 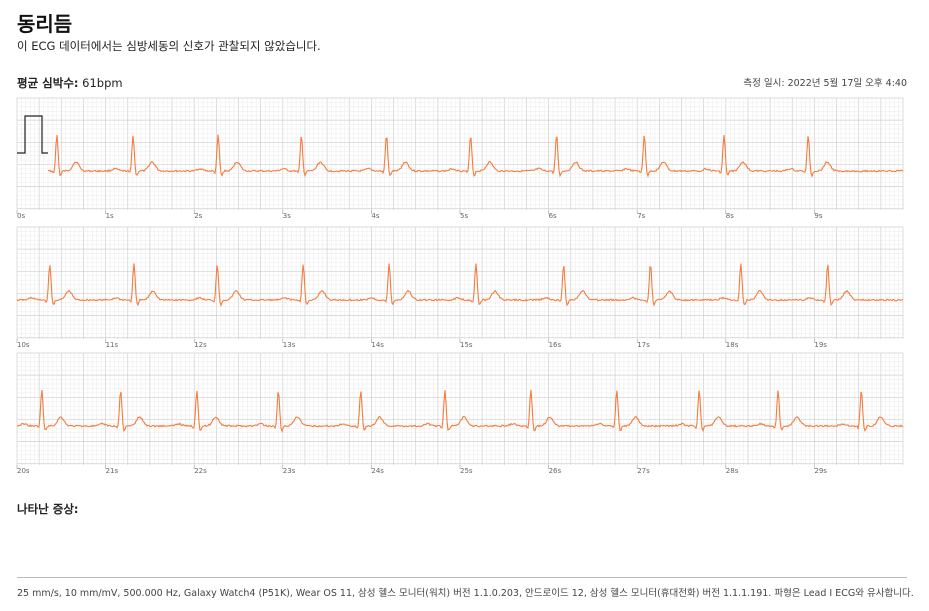 I want to click on time-tick-label: 5s, so click(x=464, y=216).